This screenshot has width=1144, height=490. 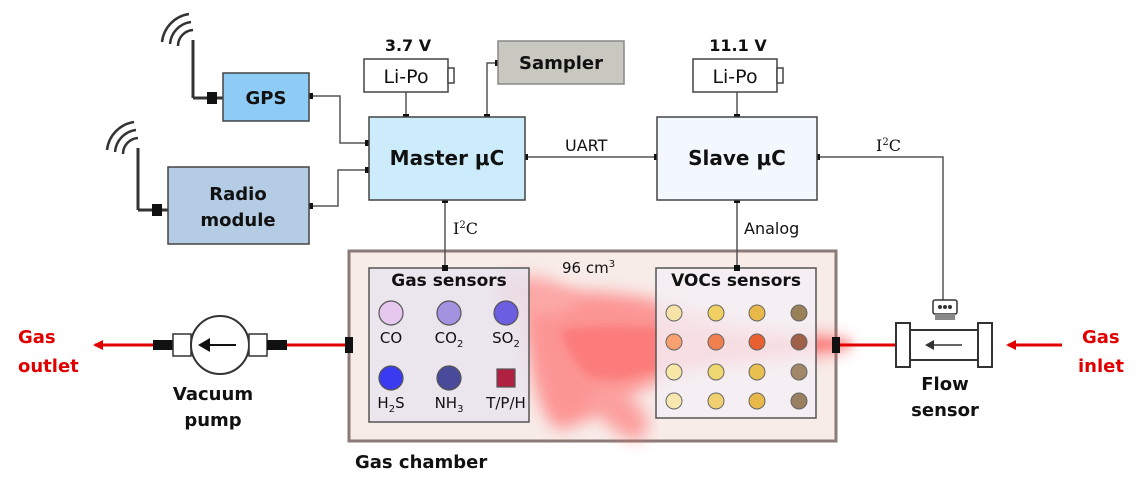 I want to click on radio-antenna-icon, so click(x=136, y=168).